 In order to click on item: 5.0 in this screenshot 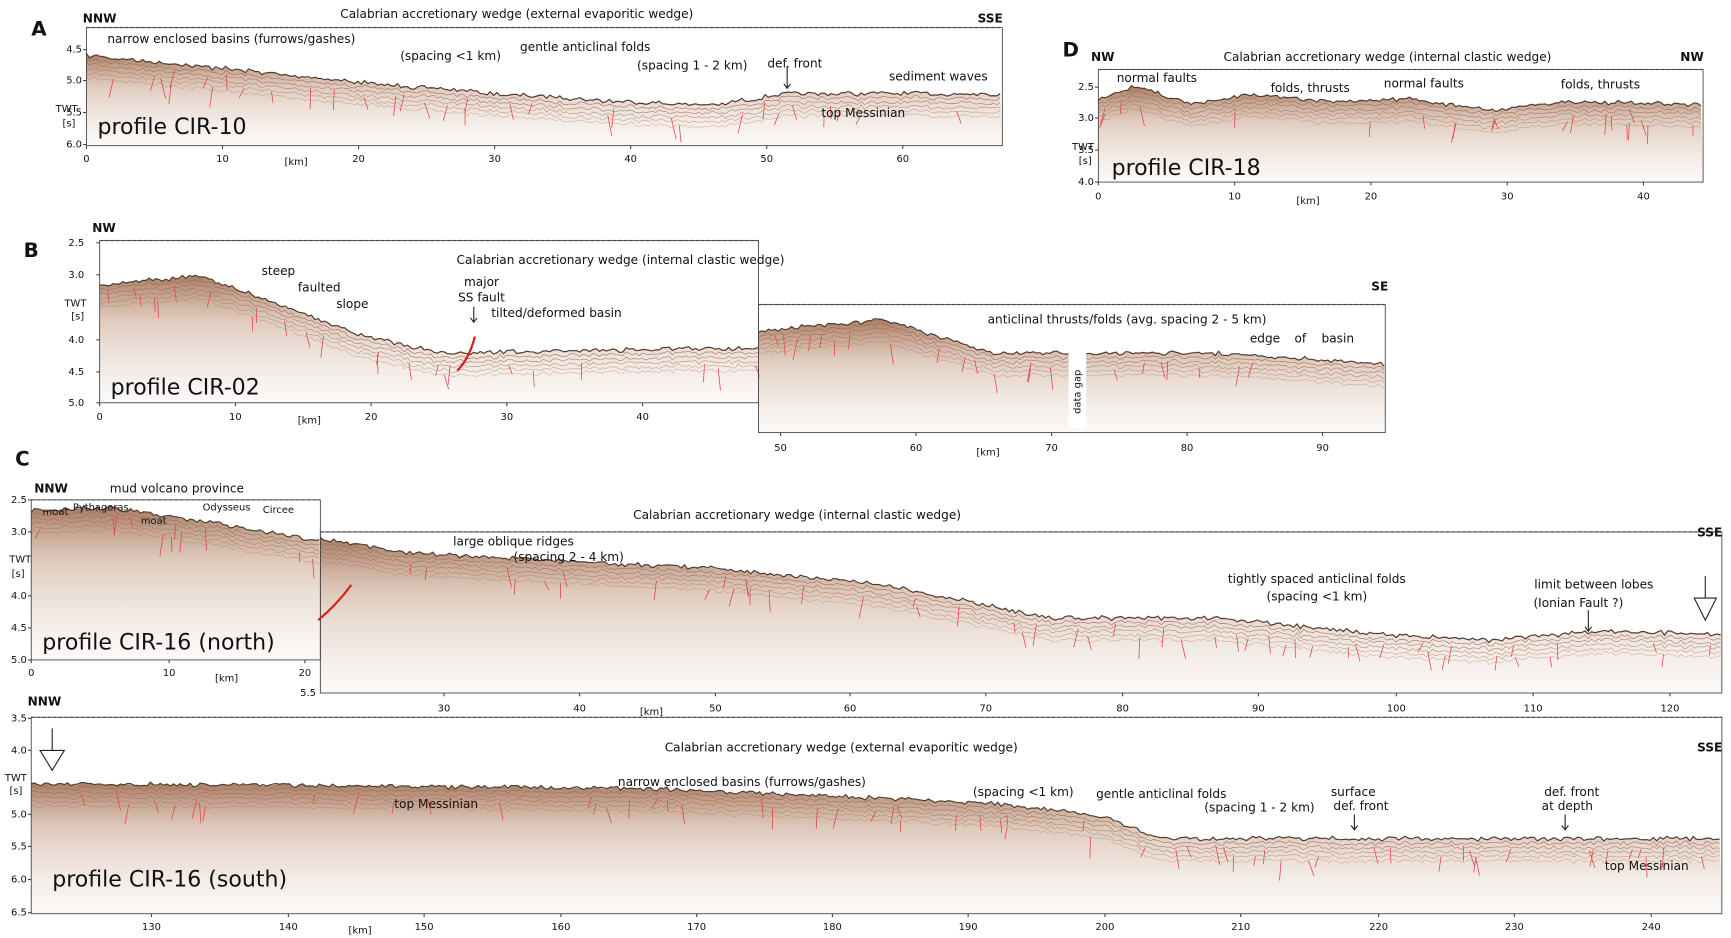, I will do `click(19, 660)`.